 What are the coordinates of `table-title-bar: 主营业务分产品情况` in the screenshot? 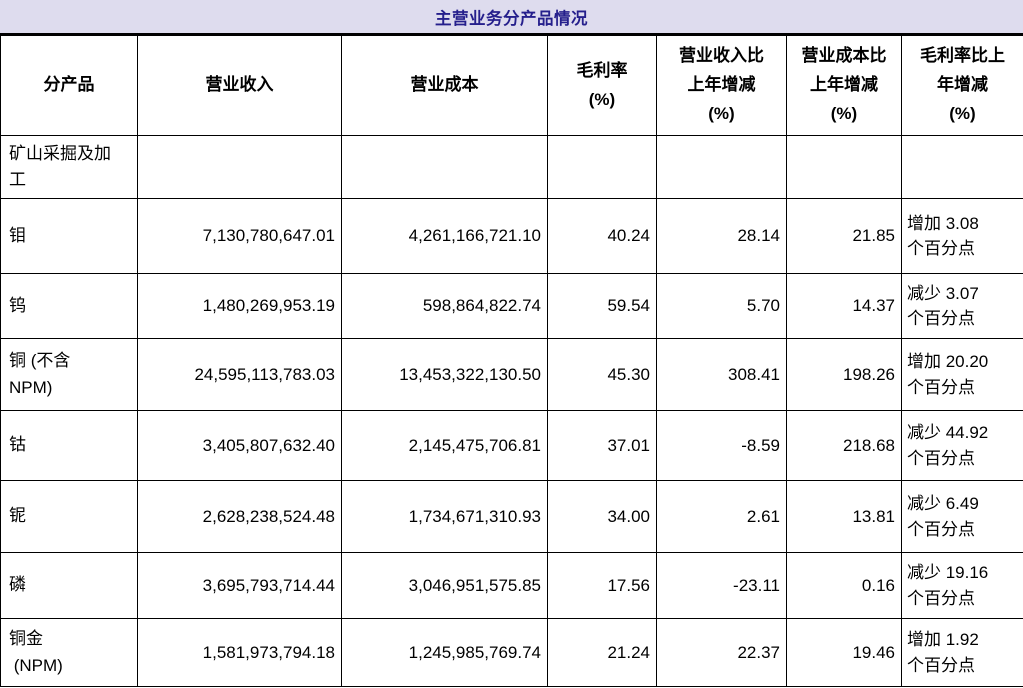 It's located at (511, 16).